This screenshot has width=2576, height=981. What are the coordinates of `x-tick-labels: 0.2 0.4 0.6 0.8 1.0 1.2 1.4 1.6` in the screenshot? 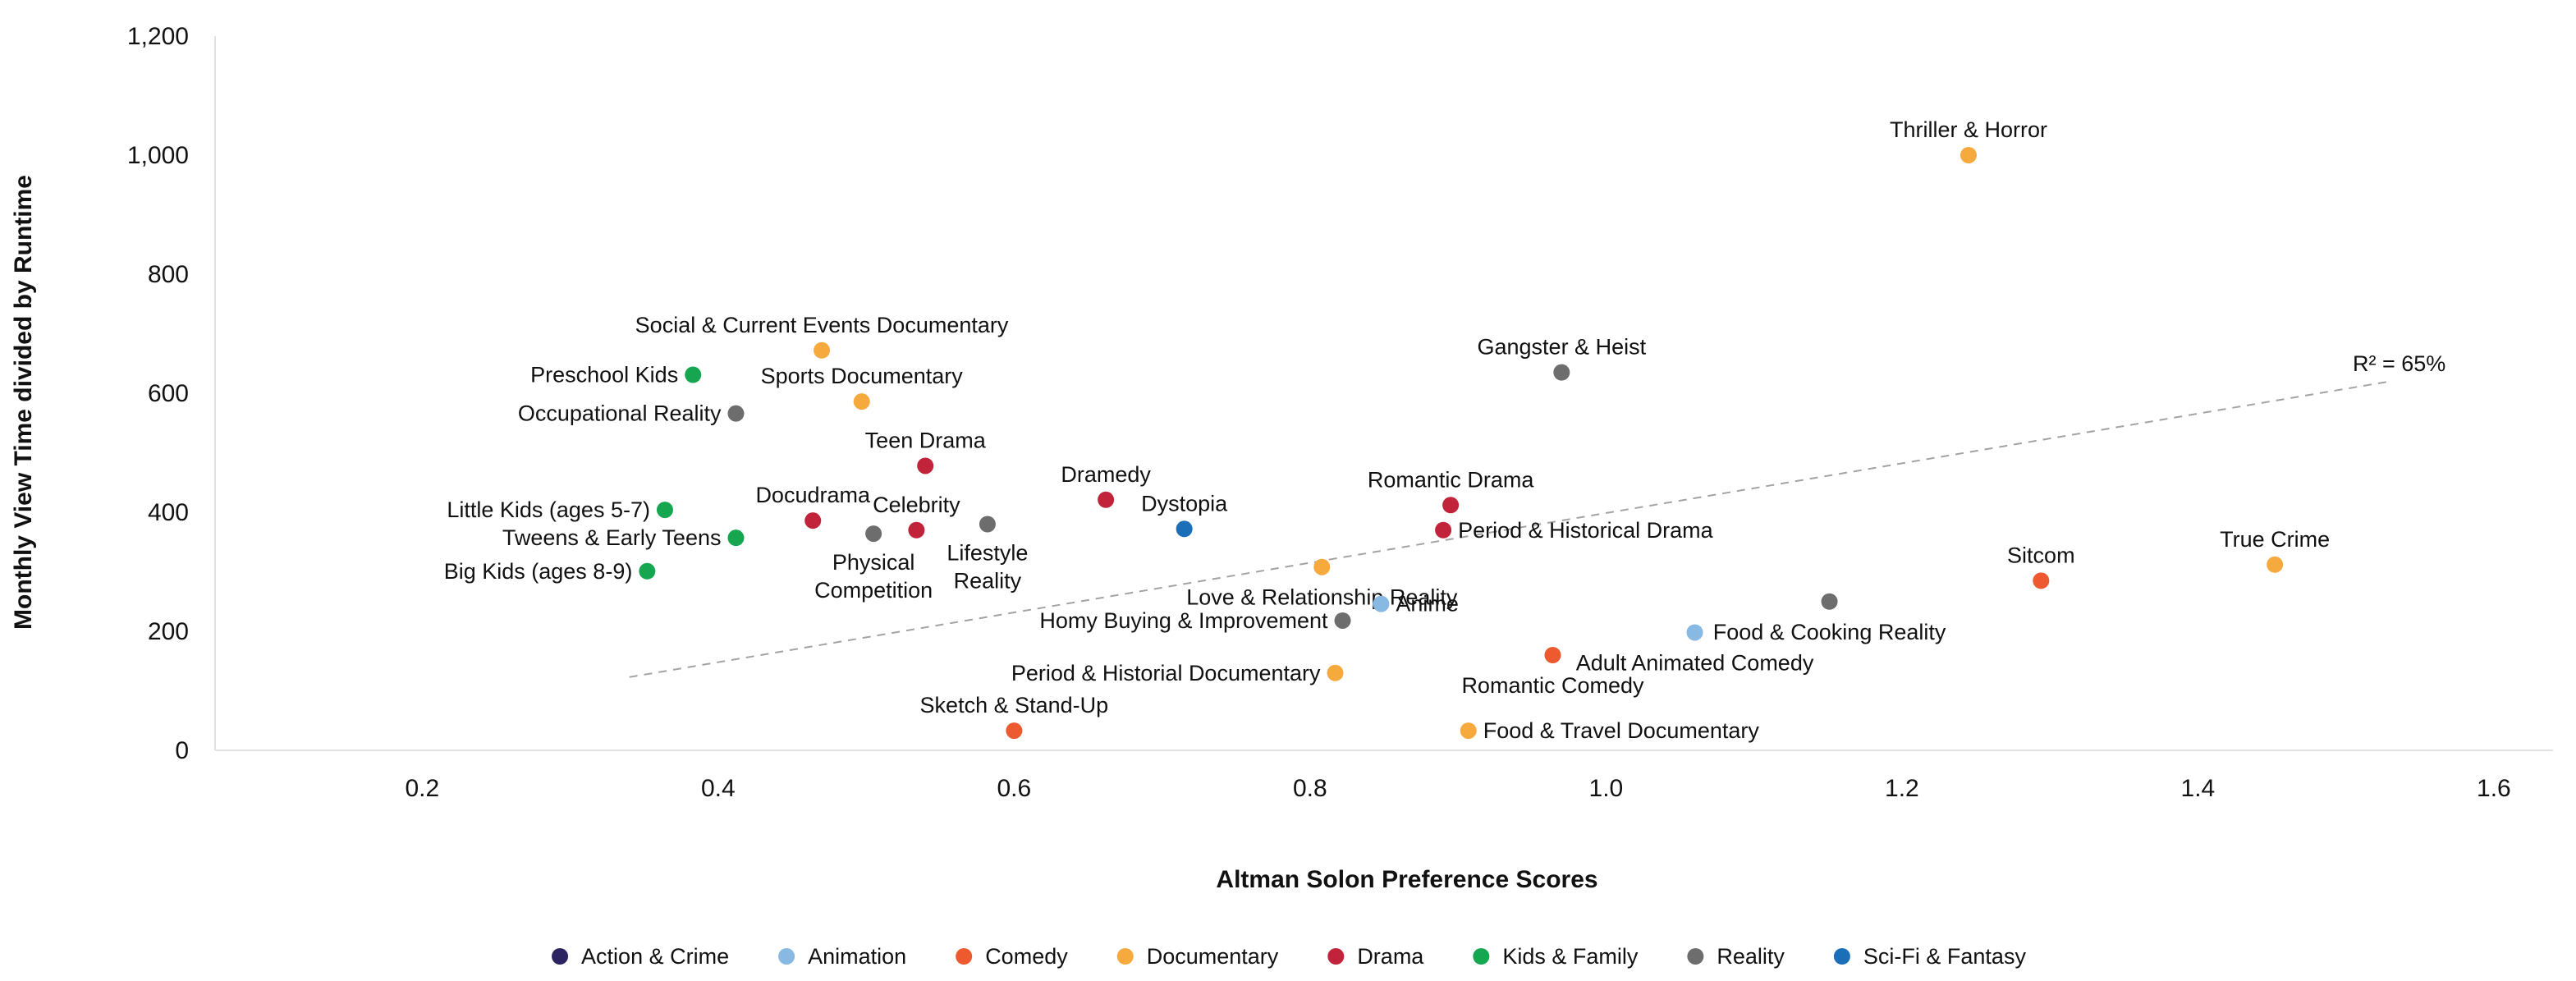 It's located at (1458, 788).